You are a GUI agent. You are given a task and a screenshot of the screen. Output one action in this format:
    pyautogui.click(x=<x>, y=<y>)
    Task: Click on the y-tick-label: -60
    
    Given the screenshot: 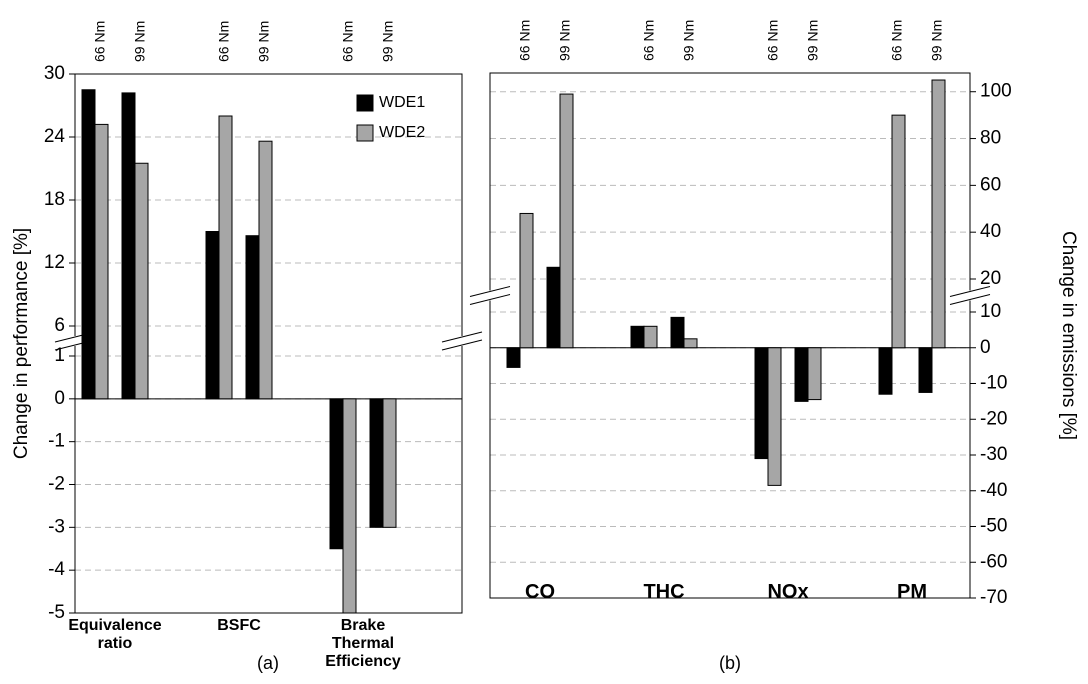 What is the action you would take?
    pyautogui.click(x=993, y=561)
    